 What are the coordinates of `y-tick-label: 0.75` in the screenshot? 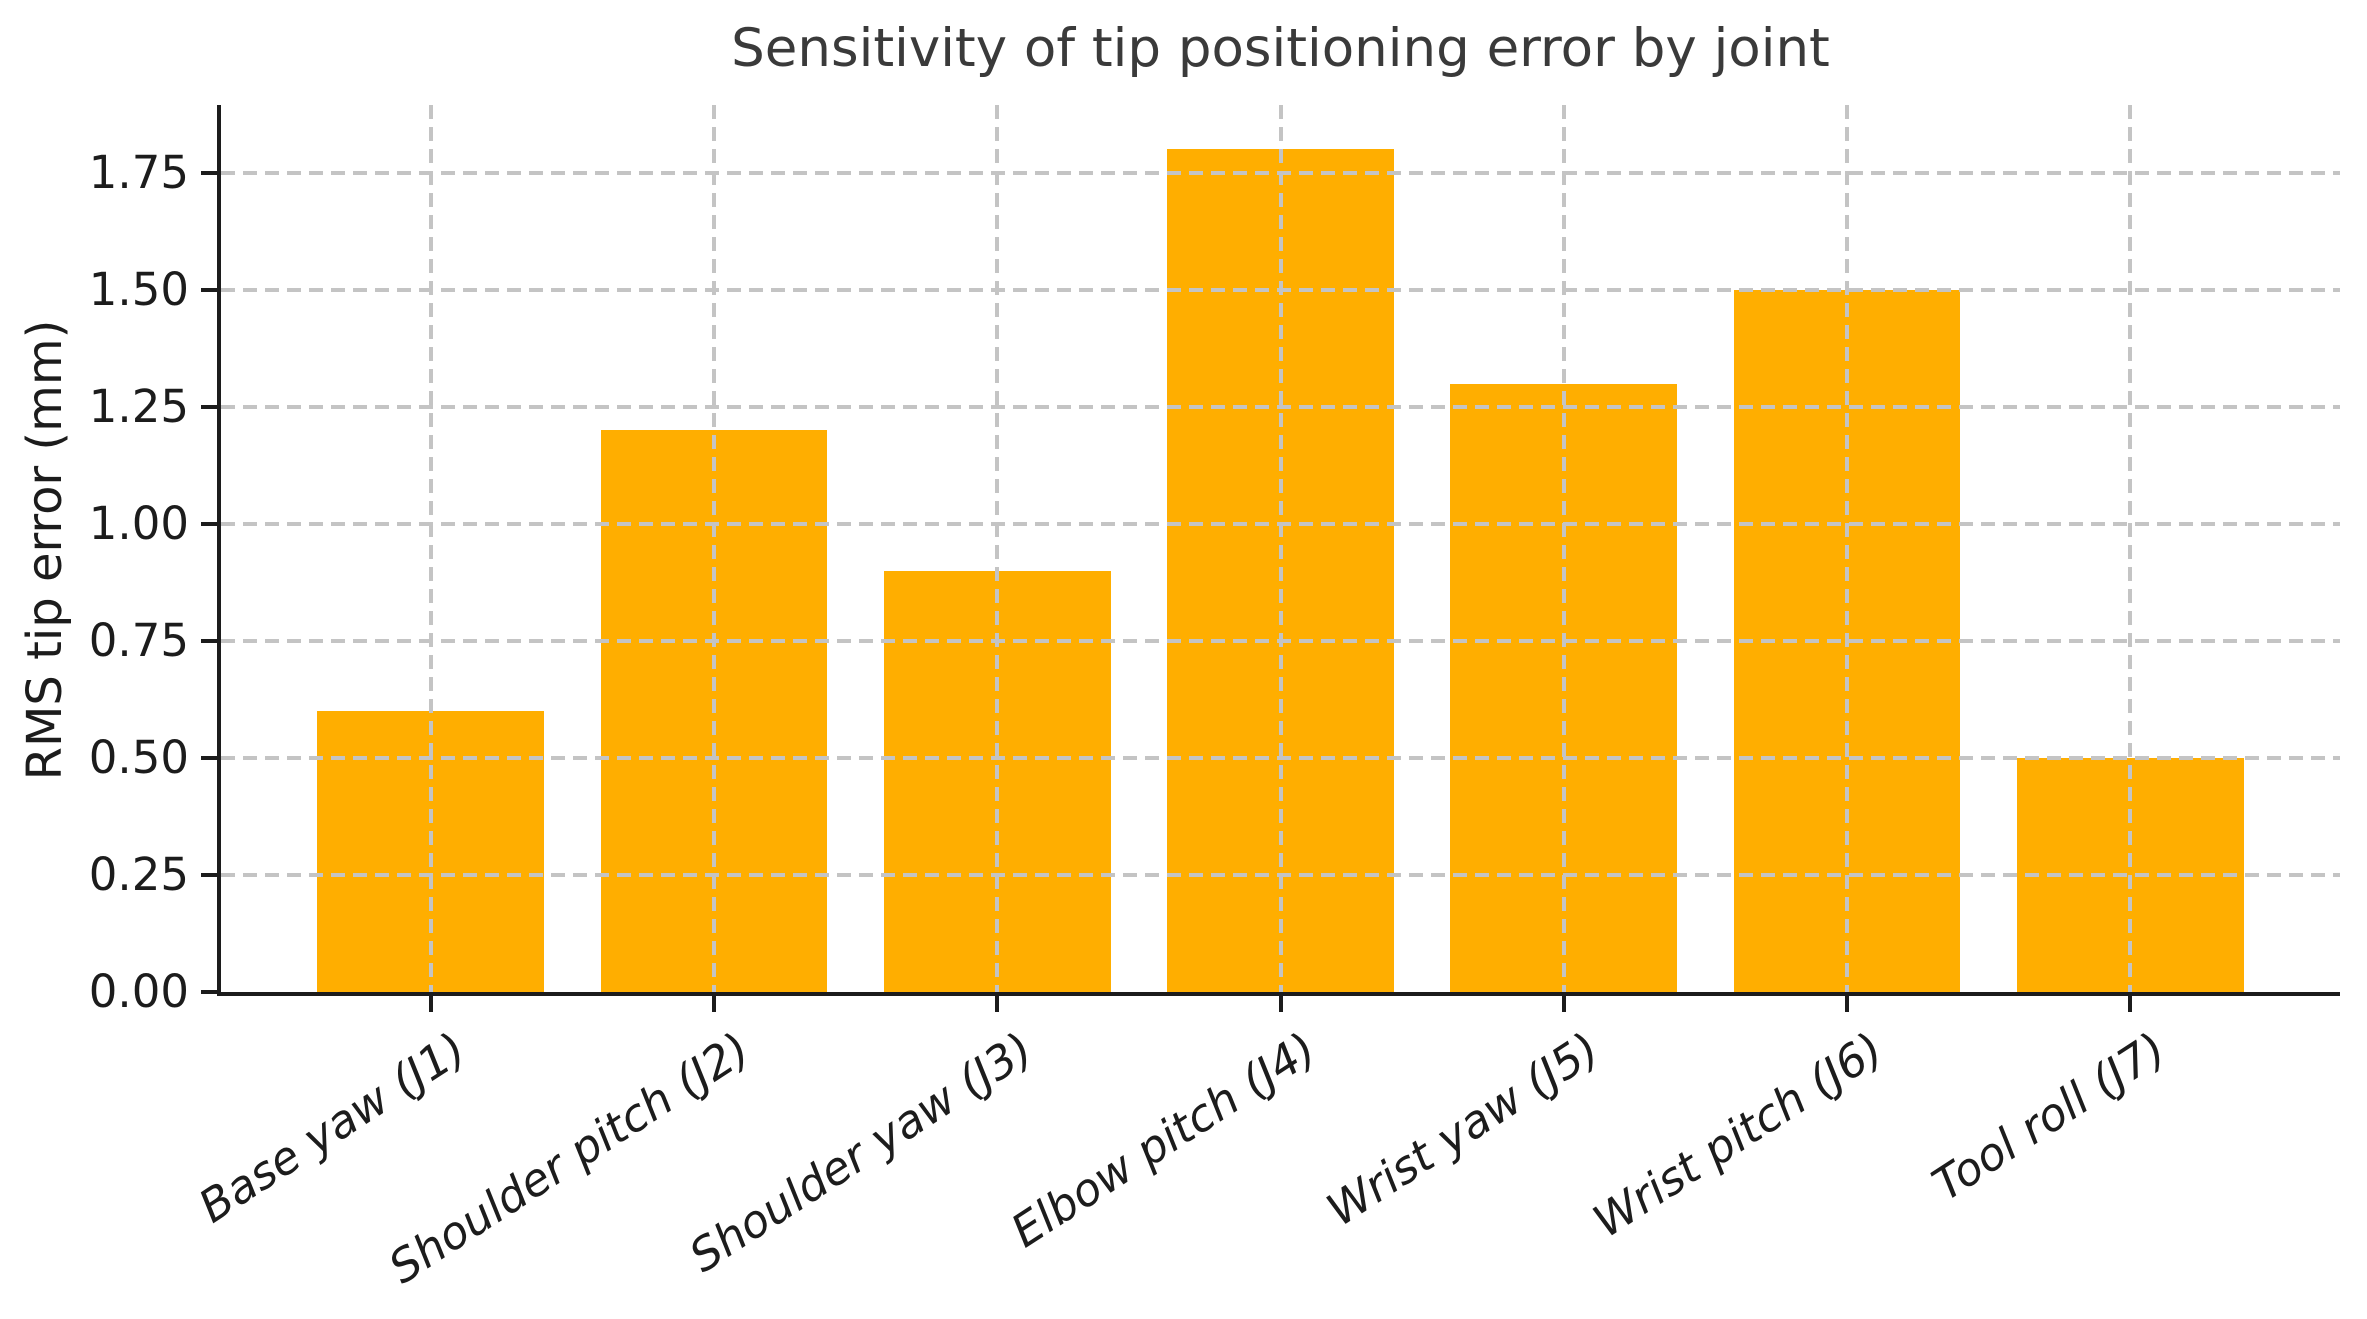 It's located at (138, 640).